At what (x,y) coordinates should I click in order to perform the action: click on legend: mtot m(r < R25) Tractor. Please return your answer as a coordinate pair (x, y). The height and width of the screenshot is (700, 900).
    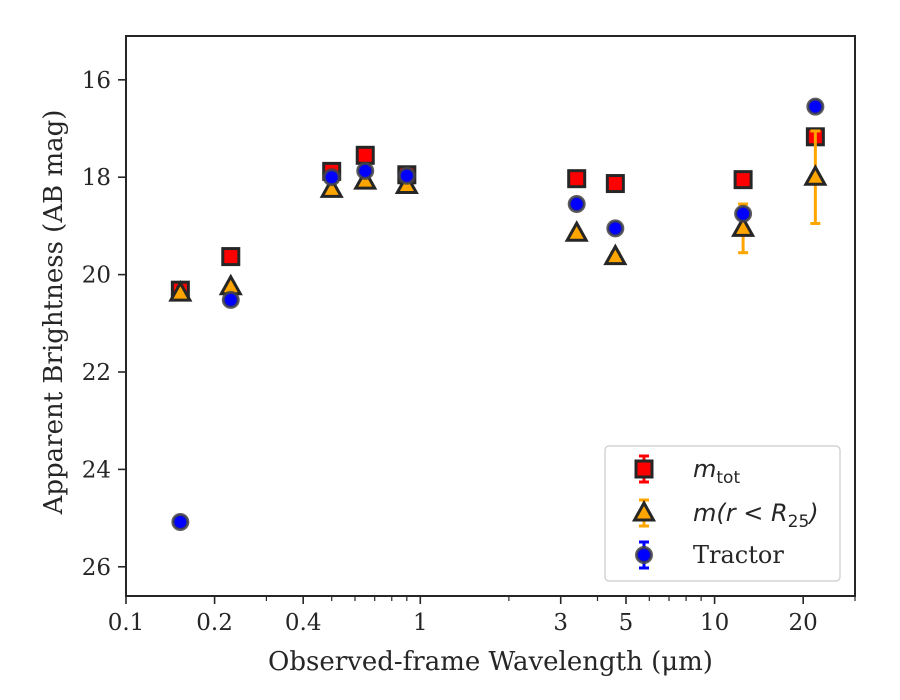
    Looking at the image, I should click on (722, 513).